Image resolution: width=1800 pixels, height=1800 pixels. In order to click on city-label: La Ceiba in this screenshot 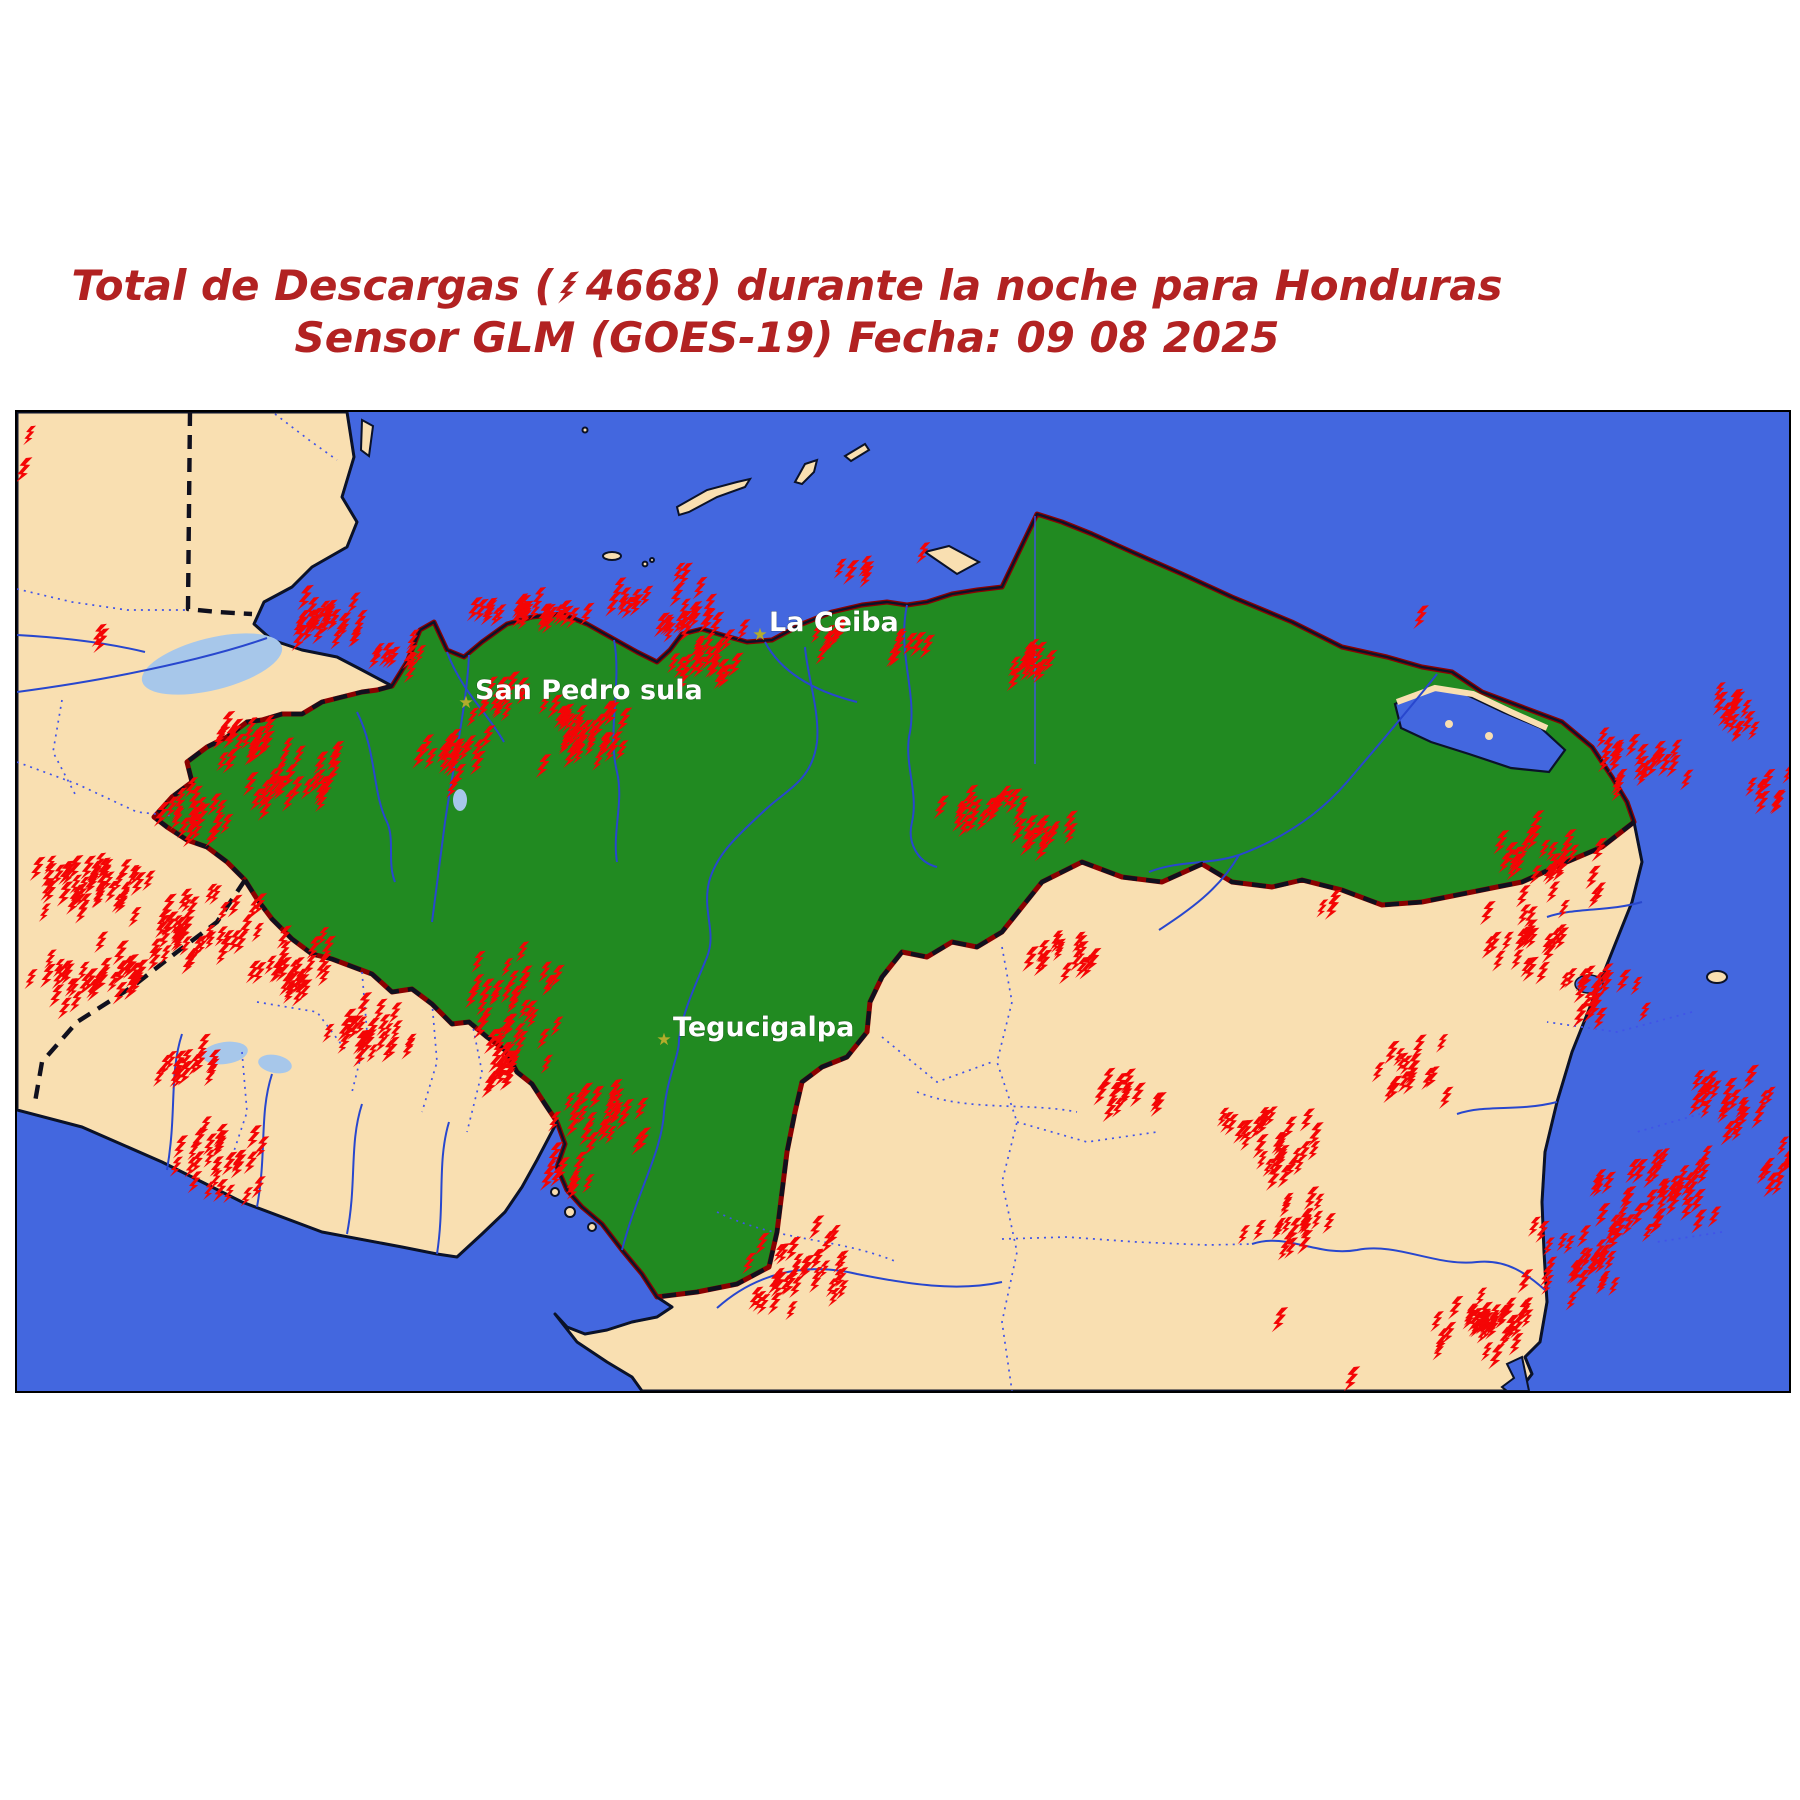, I will do `click(834, 622)`.